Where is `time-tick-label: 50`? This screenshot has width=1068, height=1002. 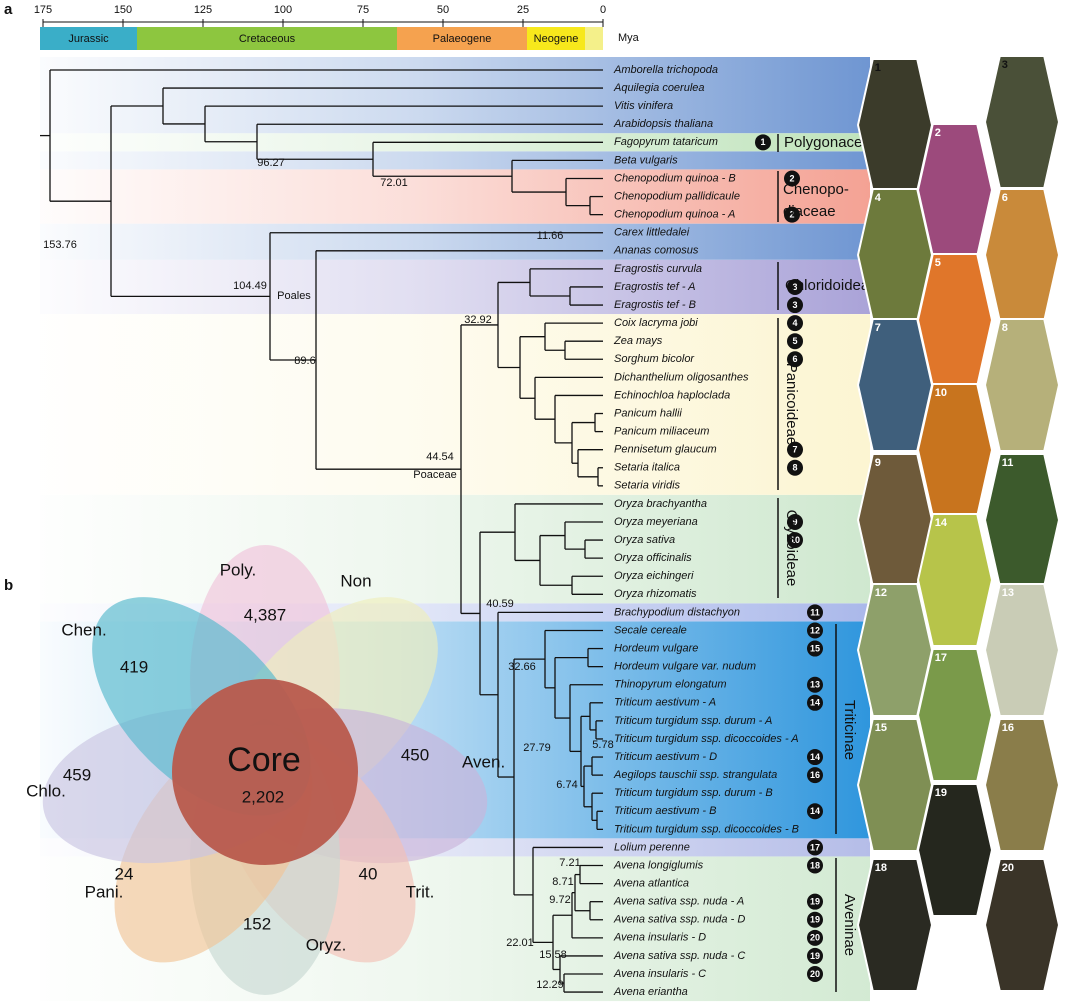 time-tick-label: 50 is located at coordinates (443, 10).